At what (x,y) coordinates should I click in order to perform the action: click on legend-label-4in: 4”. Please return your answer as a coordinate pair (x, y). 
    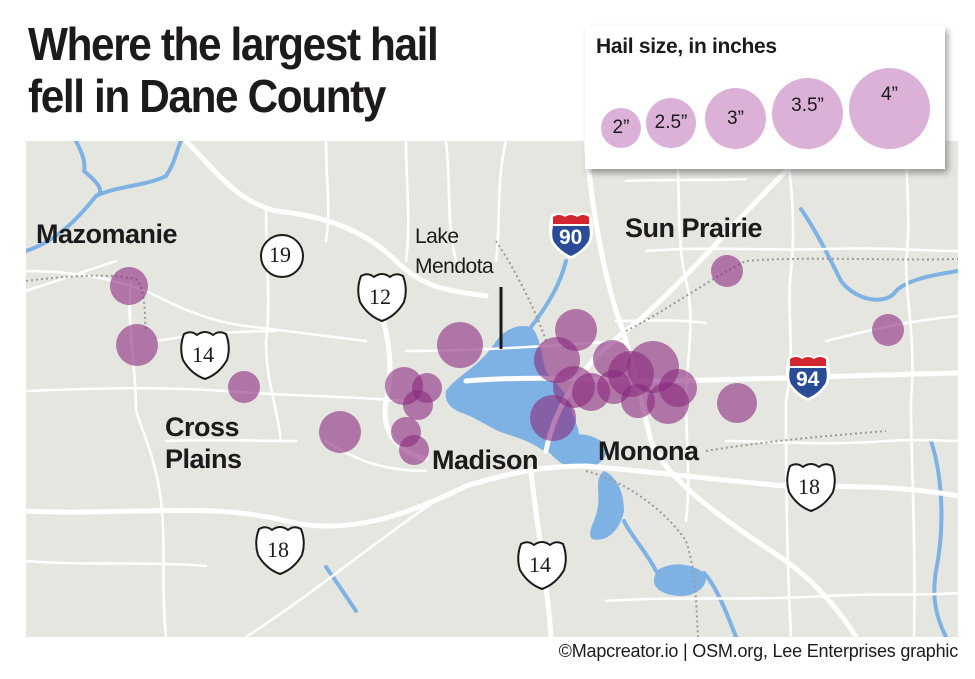
    Looking at the image, I should click on (889, 94).